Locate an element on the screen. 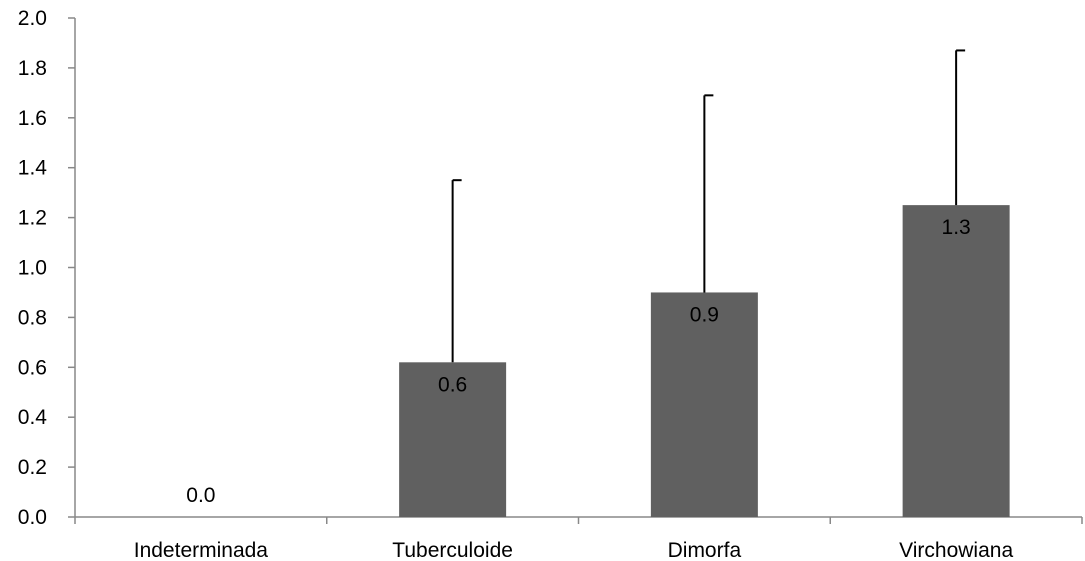 The width and height of the screenshot is (1085, 561). y-tick-label: 1.0 is located at coordinates (32, 268).